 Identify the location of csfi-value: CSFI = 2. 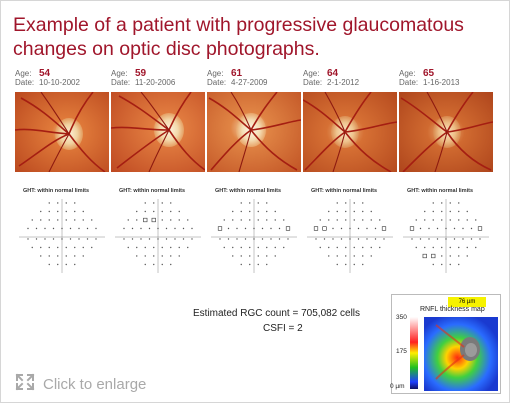
(283, 328).